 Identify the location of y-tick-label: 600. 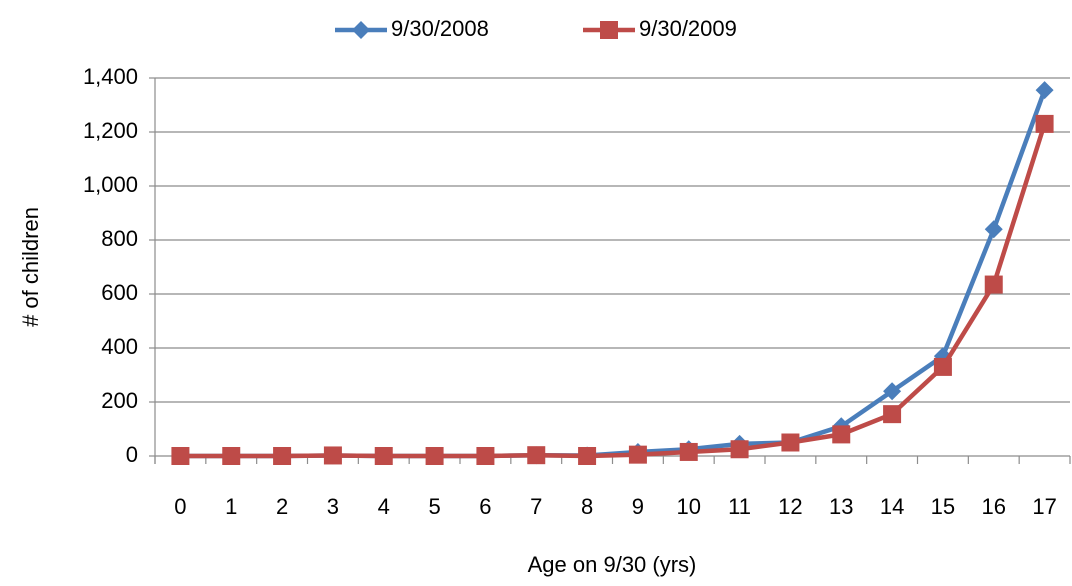
(119, 292).